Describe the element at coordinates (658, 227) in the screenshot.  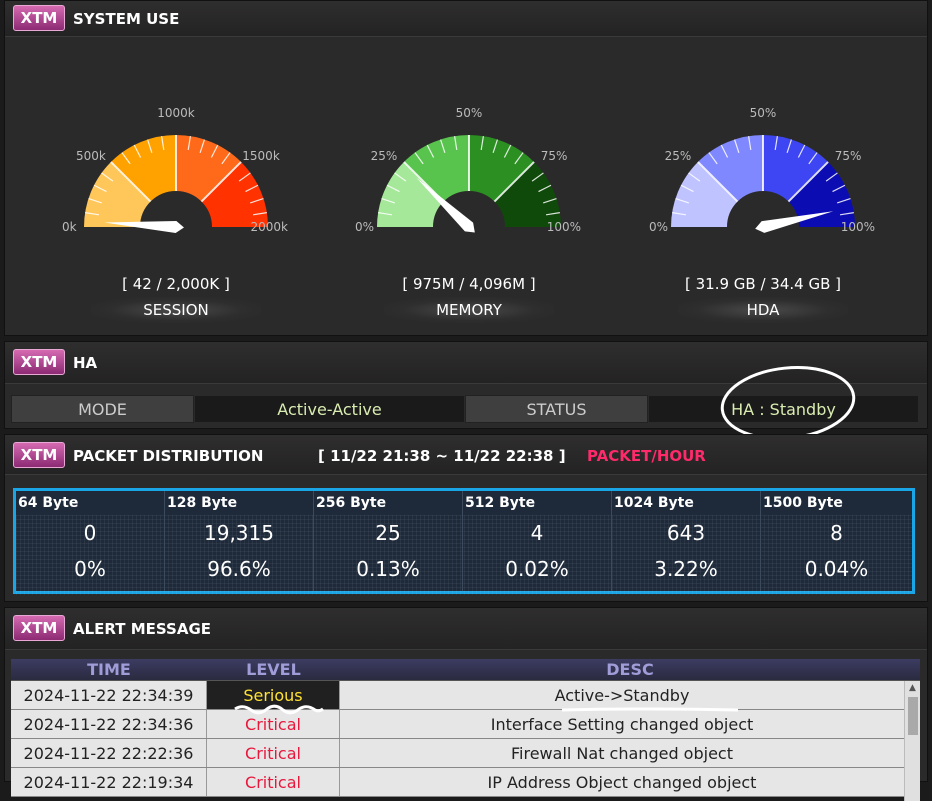
I see `gauge-tick-label: 0%` at that location.